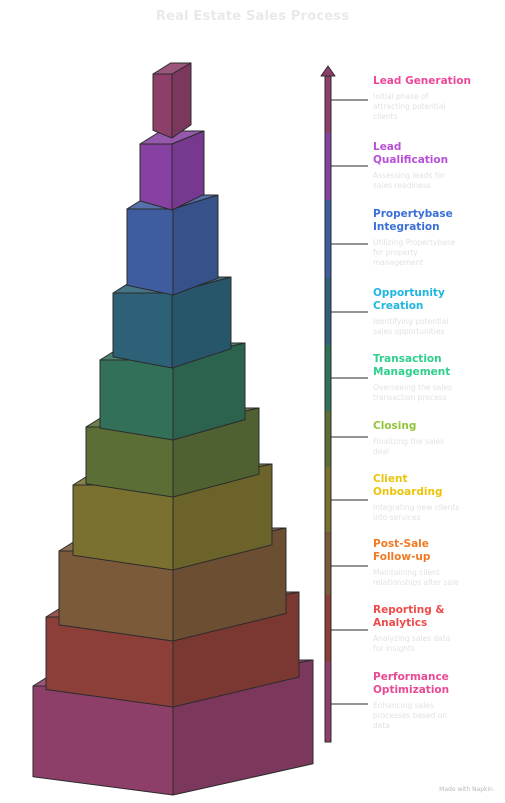 The image size is (505, 803). I want to click on stage-description: Overseeing the sales transaction process, so click(412, 392).